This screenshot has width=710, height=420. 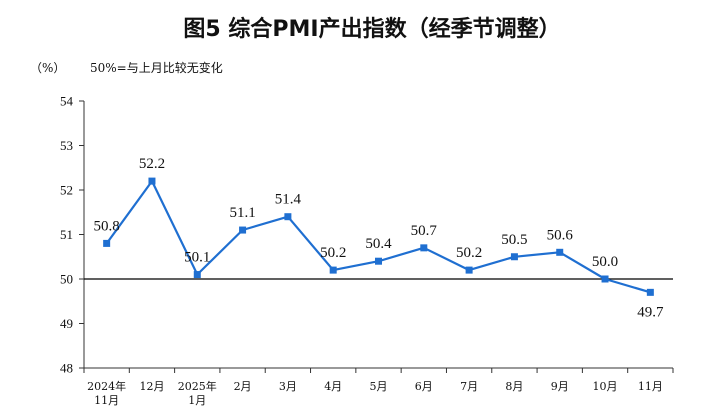 What do you see at coordinates (242, 213) in the screenshot?
I see `data-label: 51.1` at bounding box center [242, 213].